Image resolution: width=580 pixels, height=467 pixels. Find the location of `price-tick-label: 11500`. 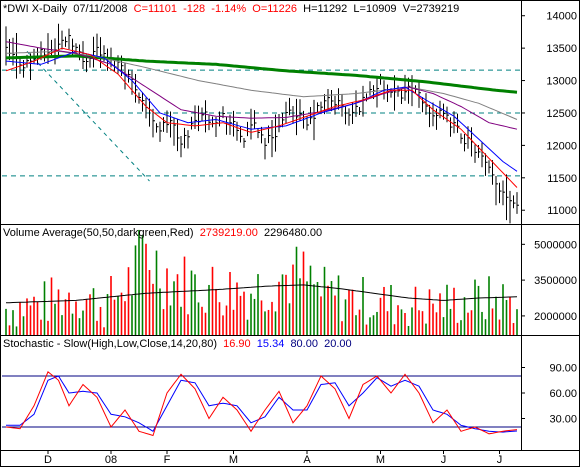

price-tick-label: 11500 is located at coordinates (562, 179).